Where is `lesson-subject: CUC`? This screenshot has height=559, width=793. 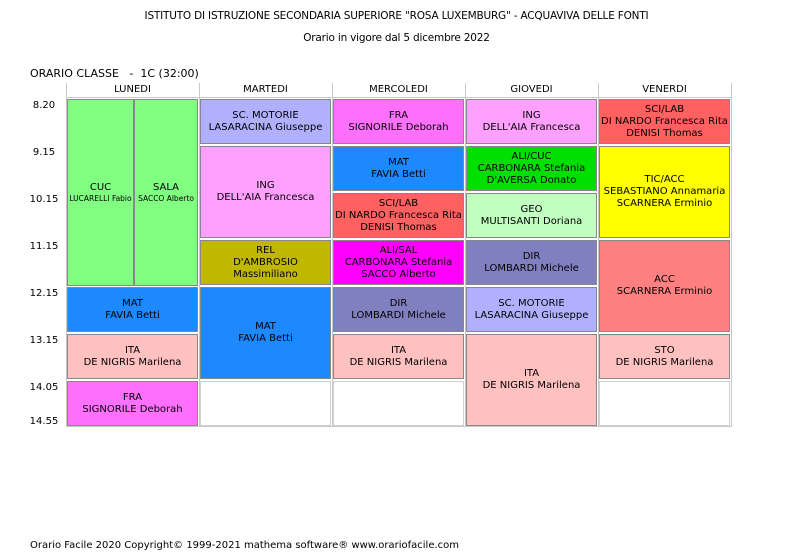
lesson-subject: CUC is located at coordinates (100, 187).